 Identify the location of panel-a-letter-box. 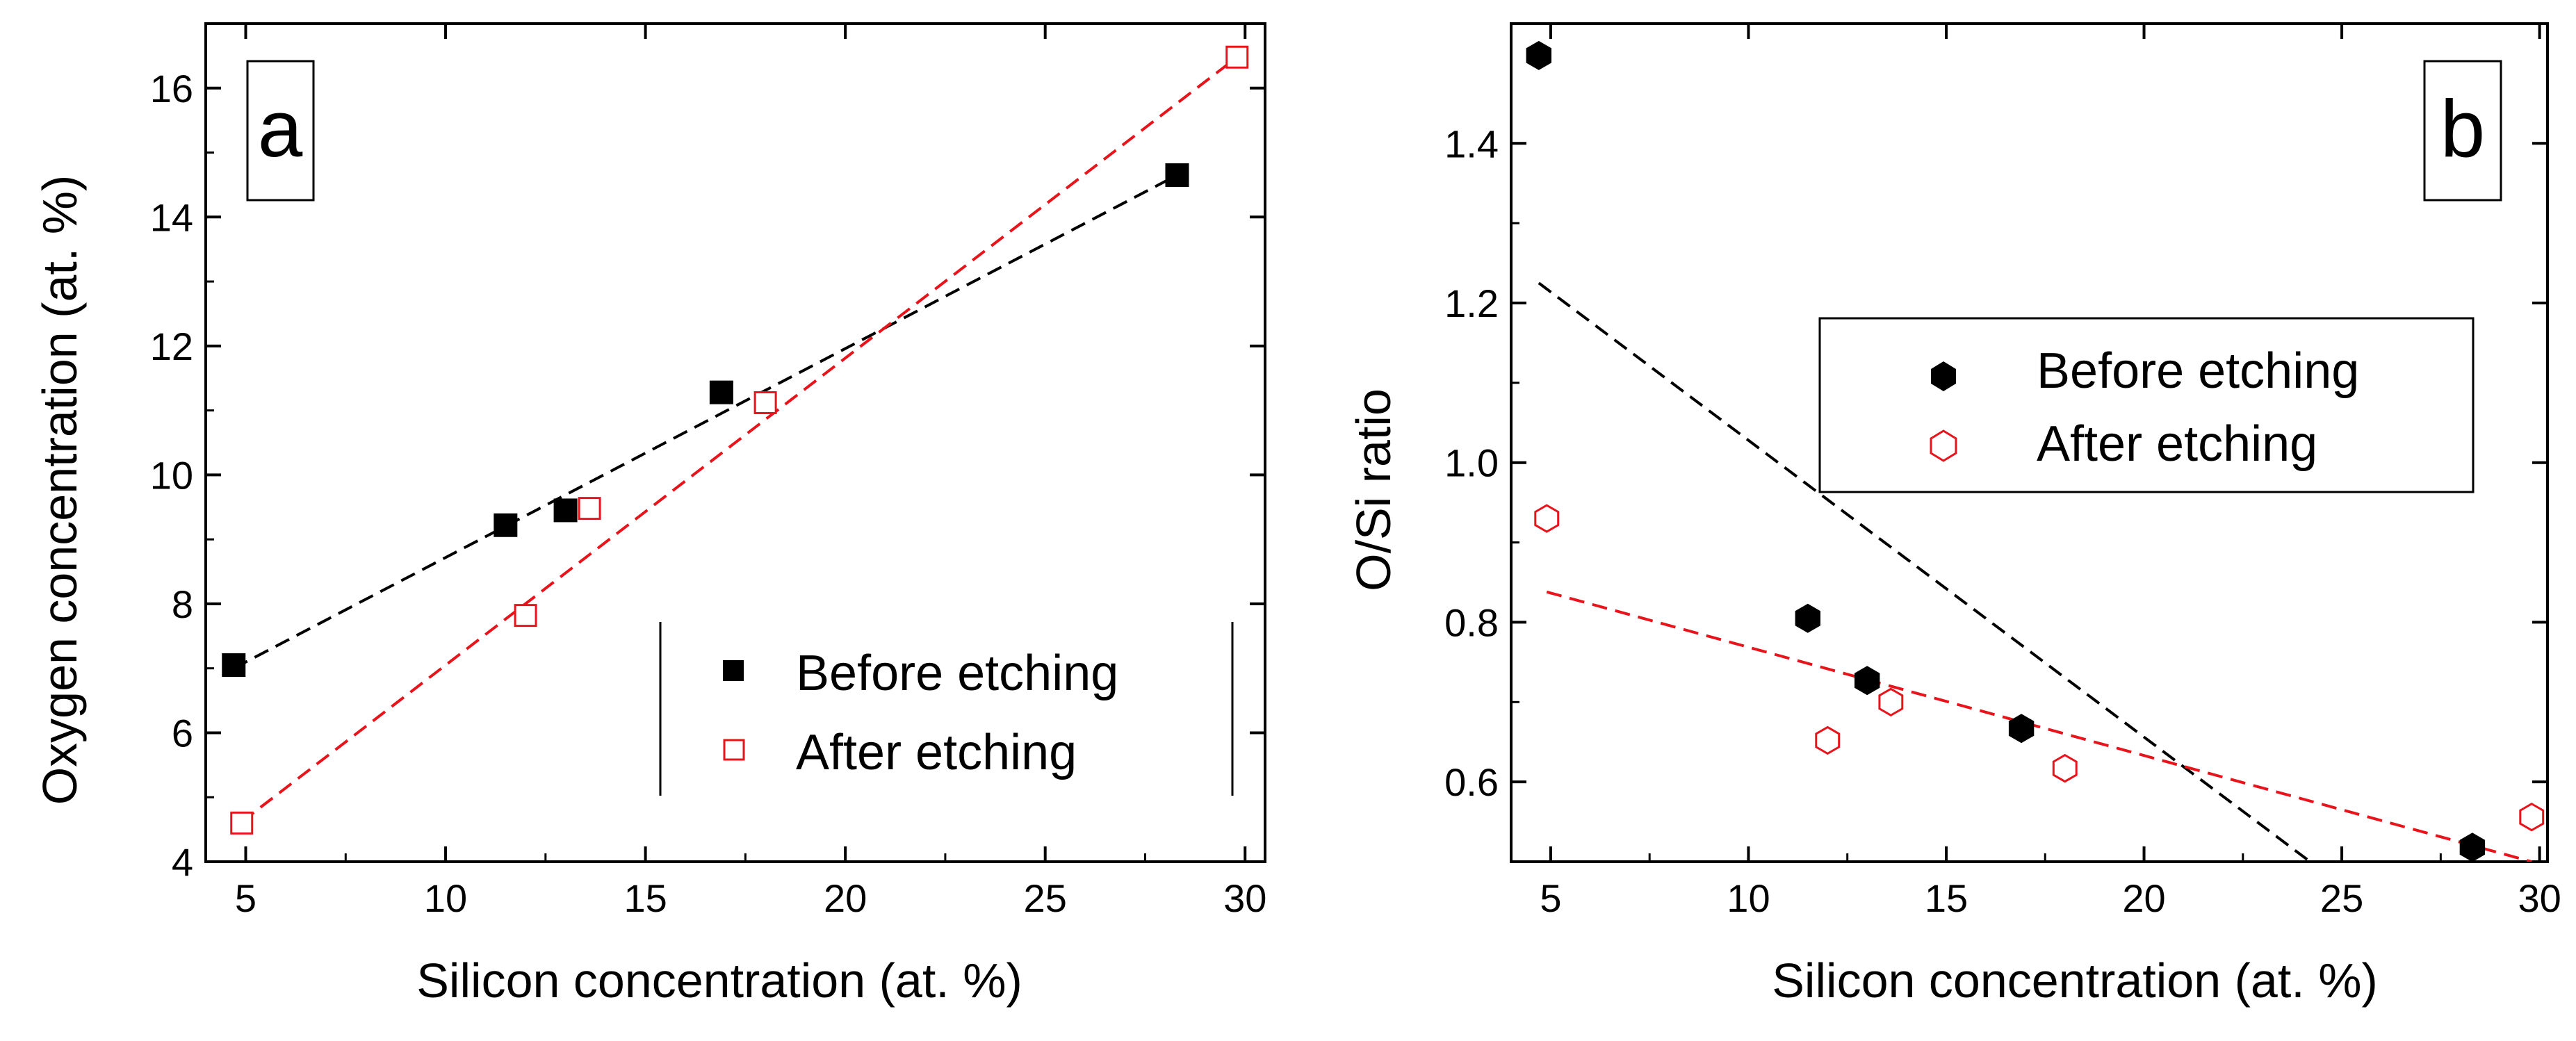
(280, 131).